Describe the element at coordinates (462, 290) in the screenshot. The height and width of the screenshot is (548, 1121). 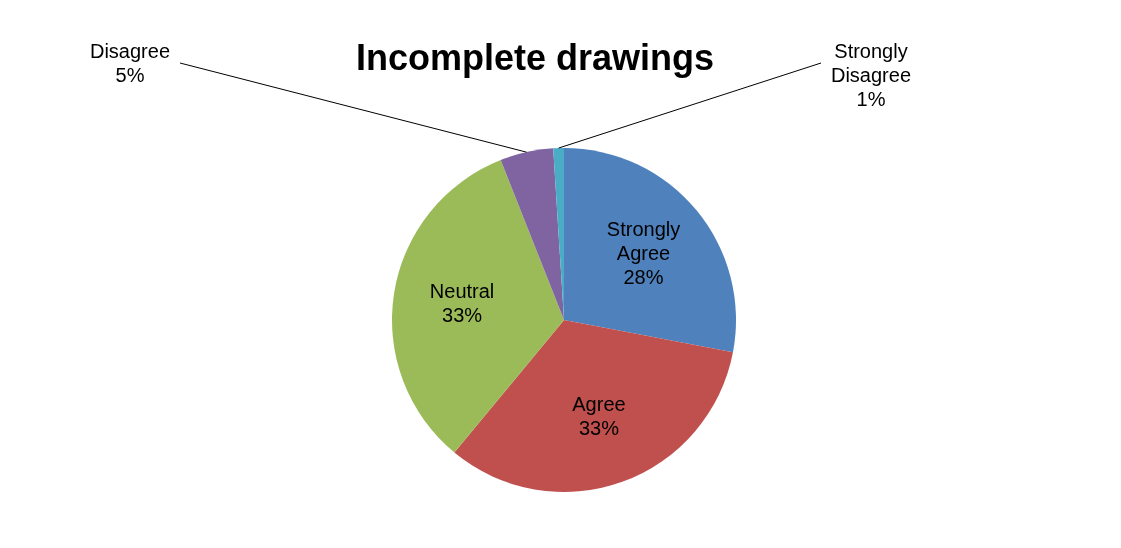
I see `slice-label: Neutral` at that location.